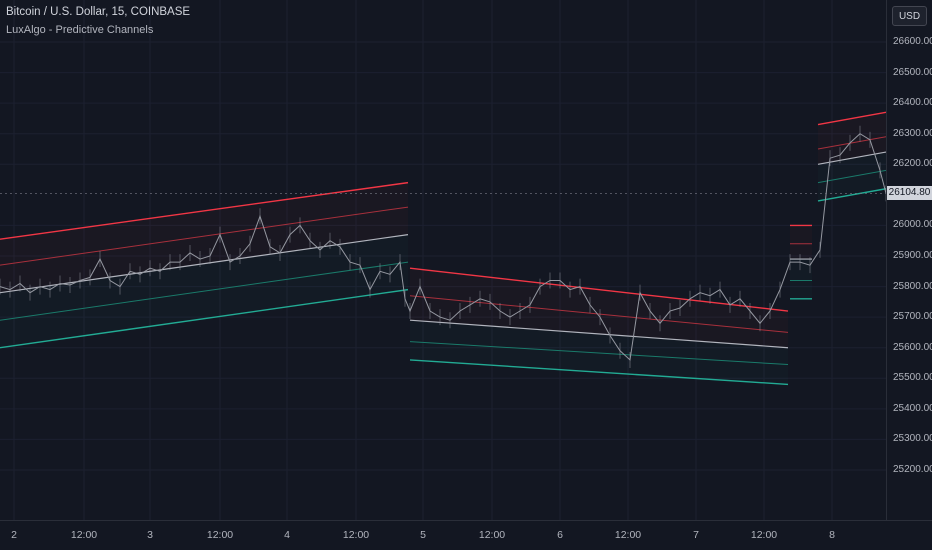 This screenshot has width=932, height=550. Describe the element at coordinates (912, 439) in the screenshot. I see `price-tick-label: 25300.00` at that location.